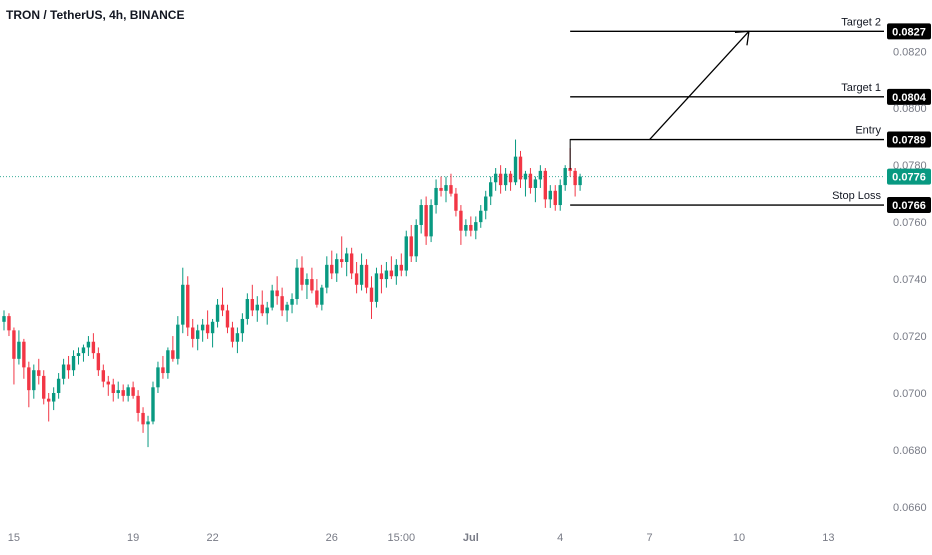 This screenshot has width=932, height=555. I want to click on time-tick-label: 19, so click(133, 538).